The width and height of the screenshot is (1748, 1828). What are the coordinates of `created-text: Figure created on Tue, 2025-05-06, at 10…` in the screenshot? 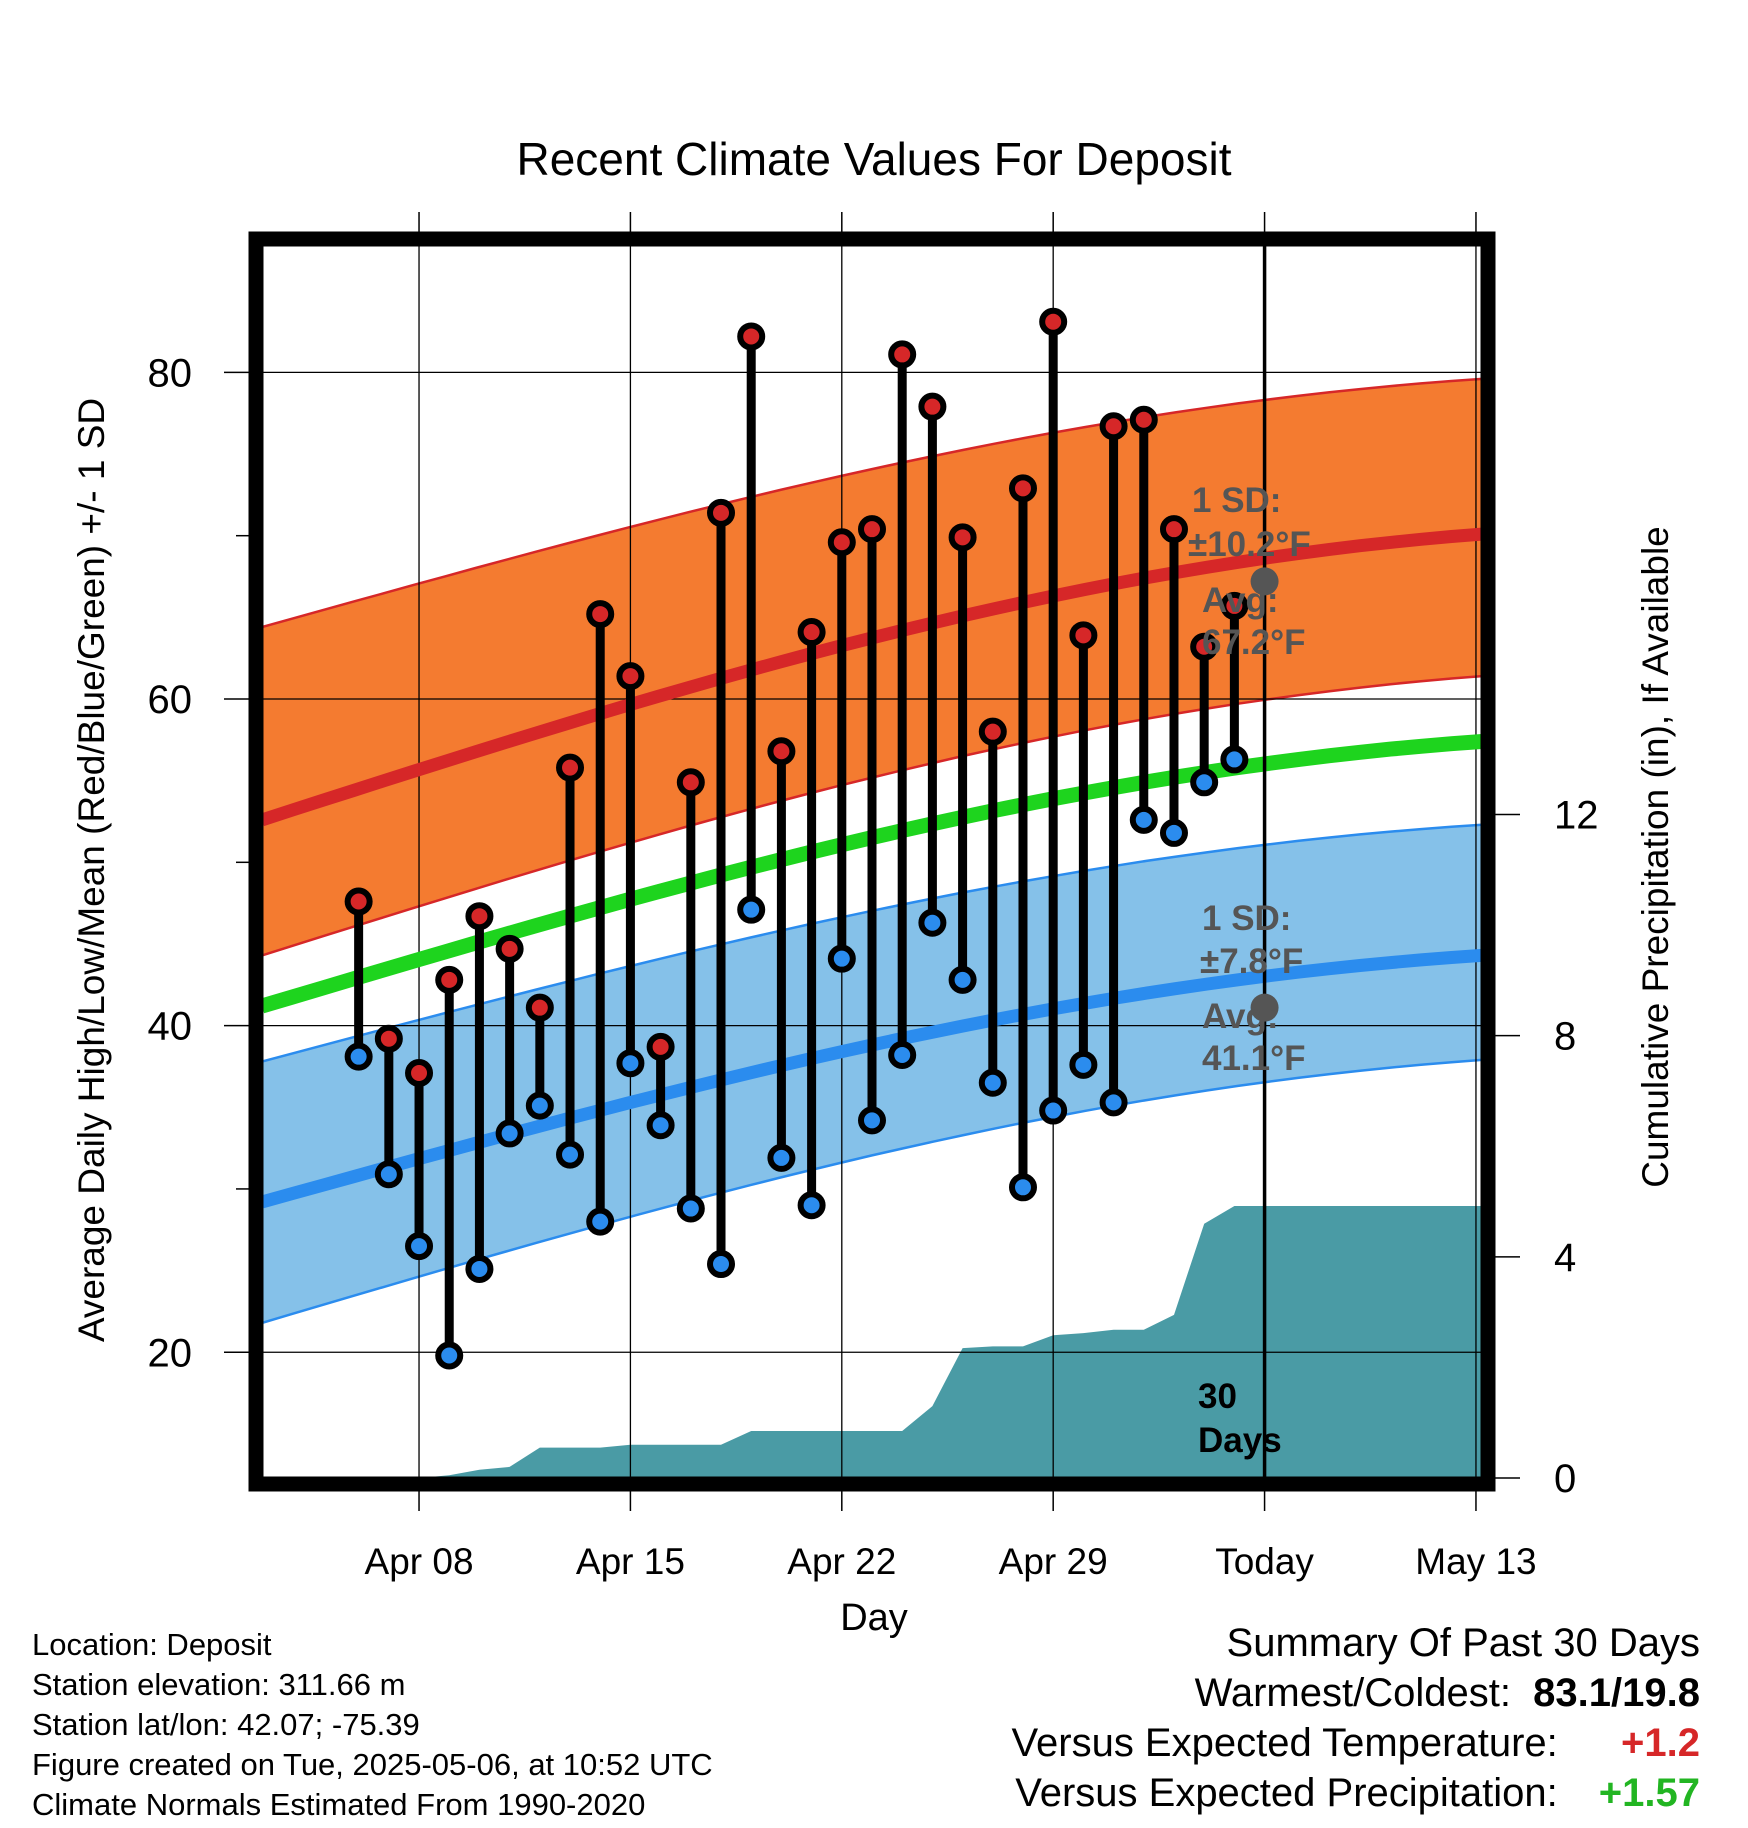 It's located at (372, 1764).